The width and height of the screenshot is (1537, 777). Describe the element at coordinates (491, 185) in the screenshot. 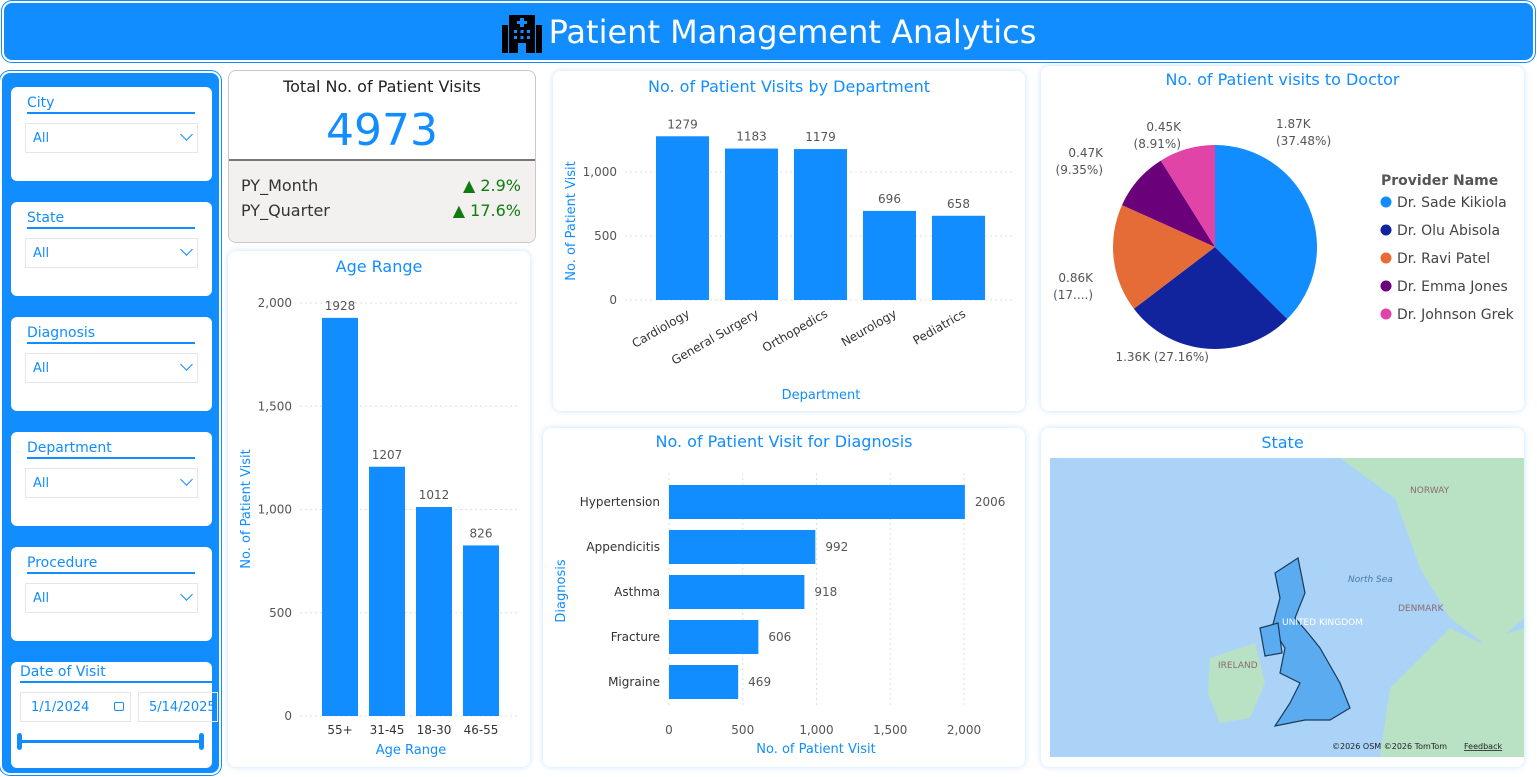

I see `py-month-value: ▲ 2.9%` at that location.